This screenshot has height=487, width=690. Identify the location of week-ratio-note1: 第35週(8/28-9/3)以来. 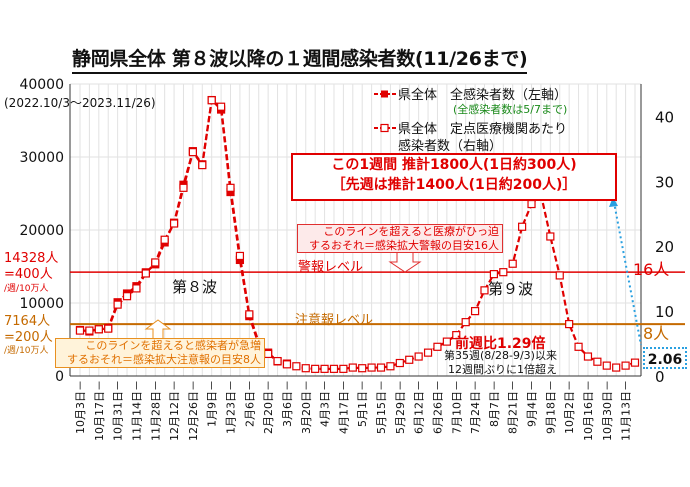
(500, 355).